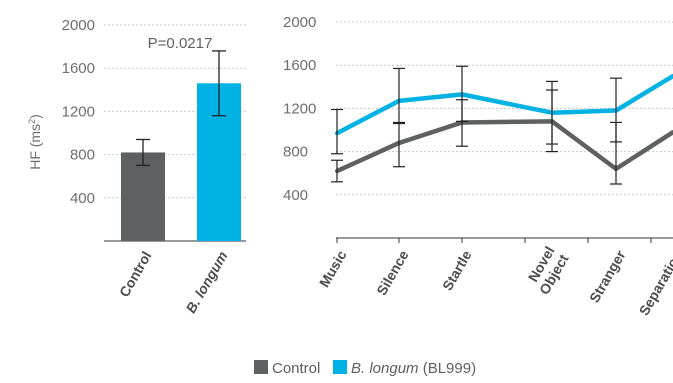 This screenshot has width=673, height=383. What do you see at coordinates (413, 368) in the screenshot?
I see `legend-label-treatment: B. longum (BL999)` at bounding box center [413, 368].